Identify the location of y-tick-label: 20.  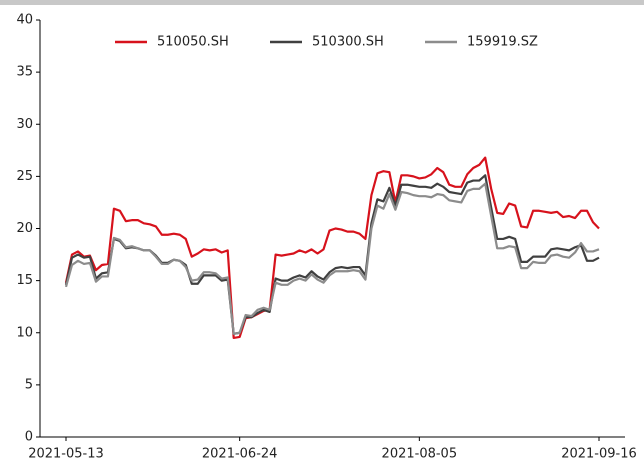
(24, 228).